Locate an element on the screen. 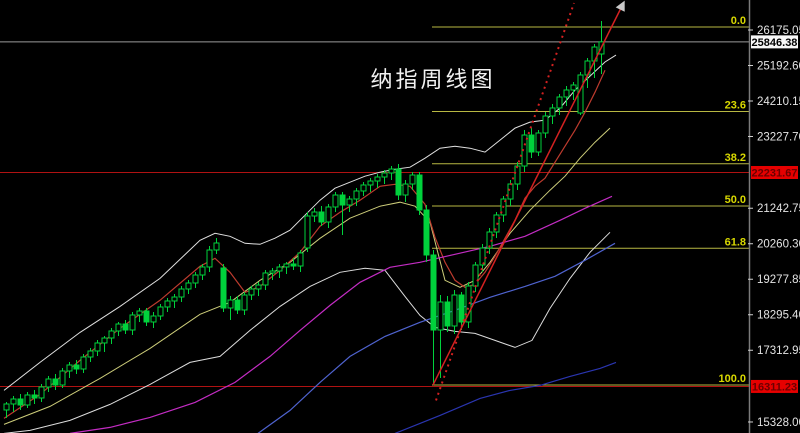  fib-label-50.0: 50.0 is located at coordinates (735, 200).